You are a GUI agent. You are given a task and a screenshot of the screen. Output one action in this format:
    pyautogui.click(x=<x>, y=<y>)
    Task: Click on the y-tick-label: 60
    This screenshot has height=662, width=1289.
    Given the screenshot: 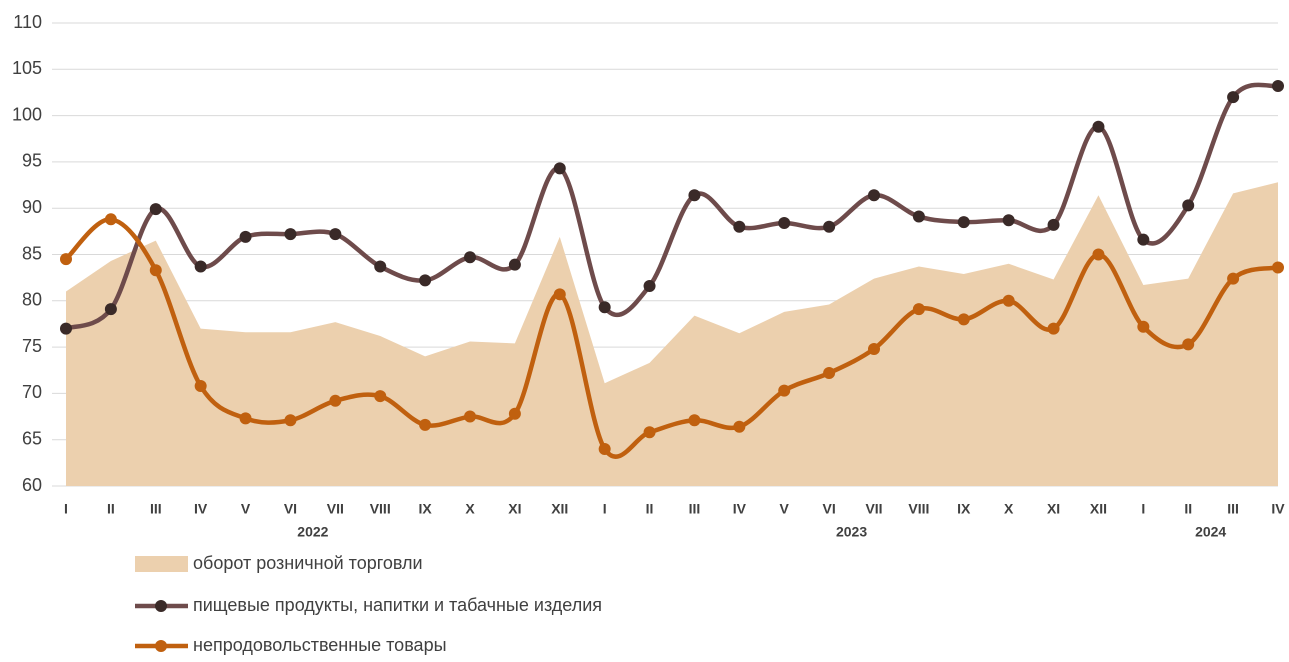 What is the action you would take?
    pyautogui.click(x=32, y=485)
    